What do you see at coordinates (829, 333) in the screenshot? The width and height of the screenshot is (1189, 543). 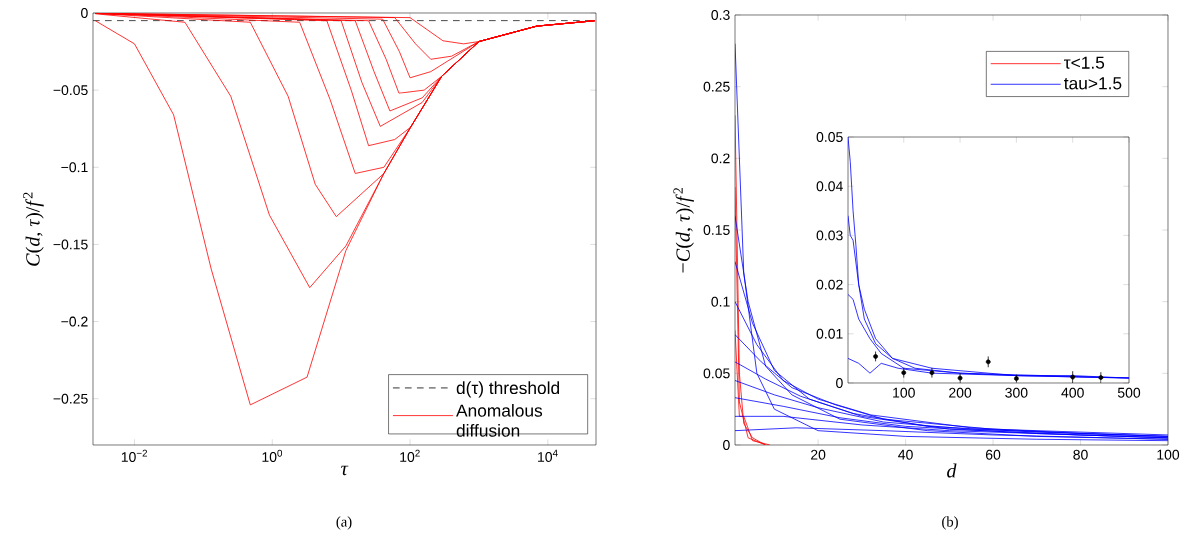 I see `y-tick-label: 0.01` at bounding box center [829, 333].